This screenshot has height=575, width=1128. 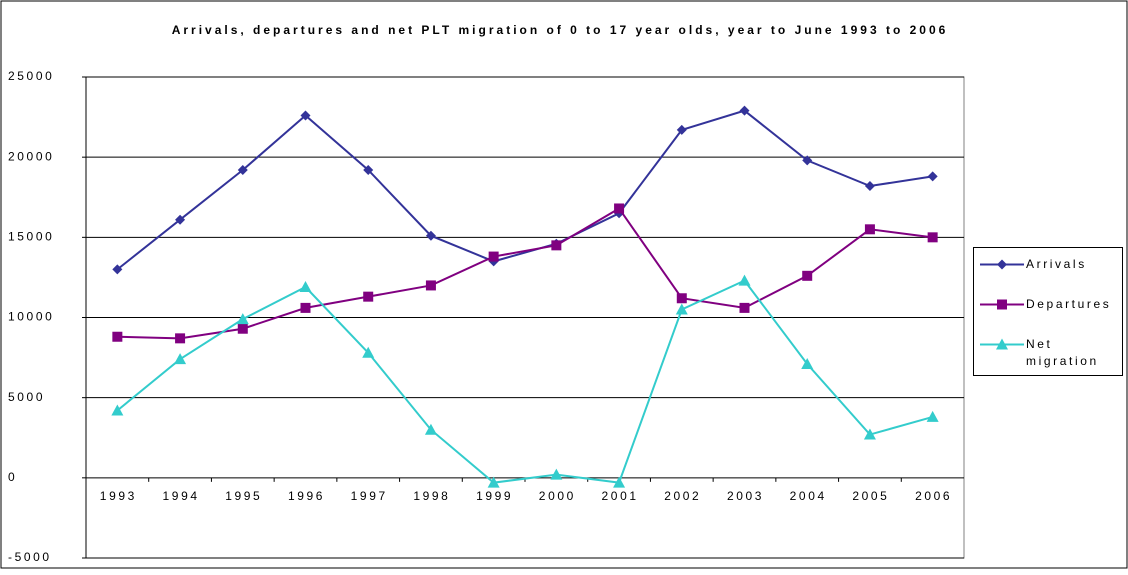 What do you see at coordinates (12, 477) in the screenshot?
I see `y-tick-label: 0` at bounding box center [12, 477].